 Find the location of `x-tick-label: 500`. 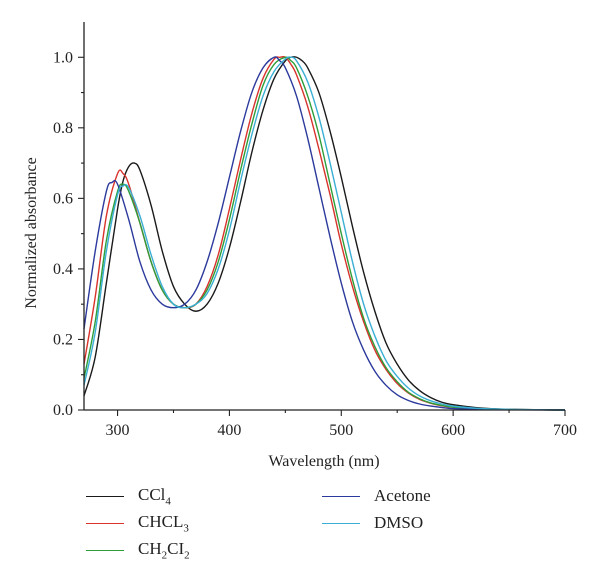

x-tick-label: 500 is located at coordinates (341, 430).